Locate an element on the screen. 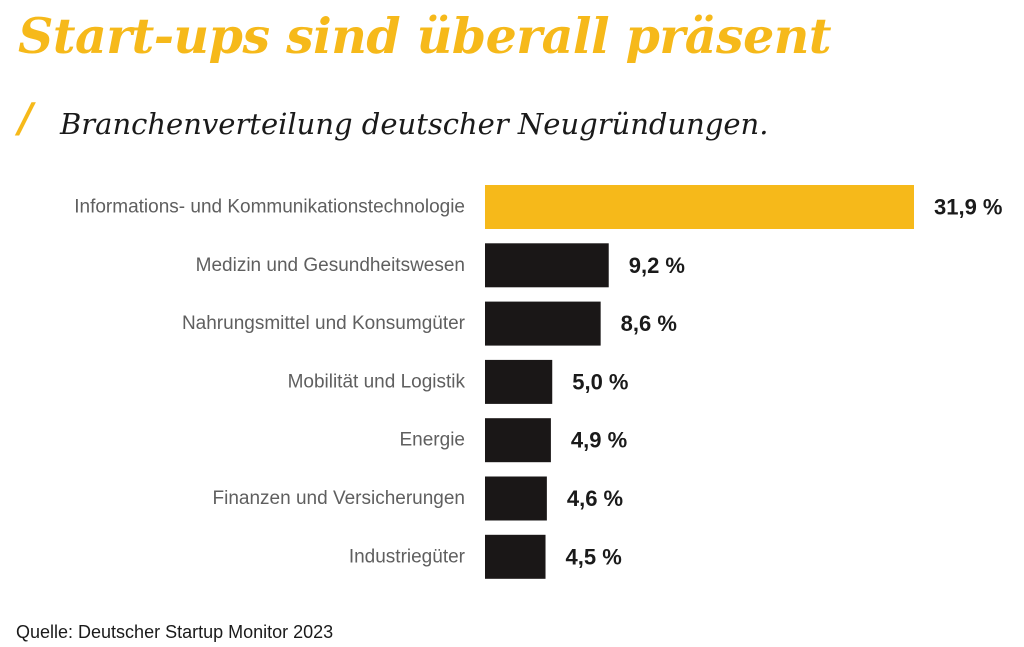 Image resolution: width=1024 pixels, height=647 pixels. value-label: 4,5 % is located at coordinates (594, 556).